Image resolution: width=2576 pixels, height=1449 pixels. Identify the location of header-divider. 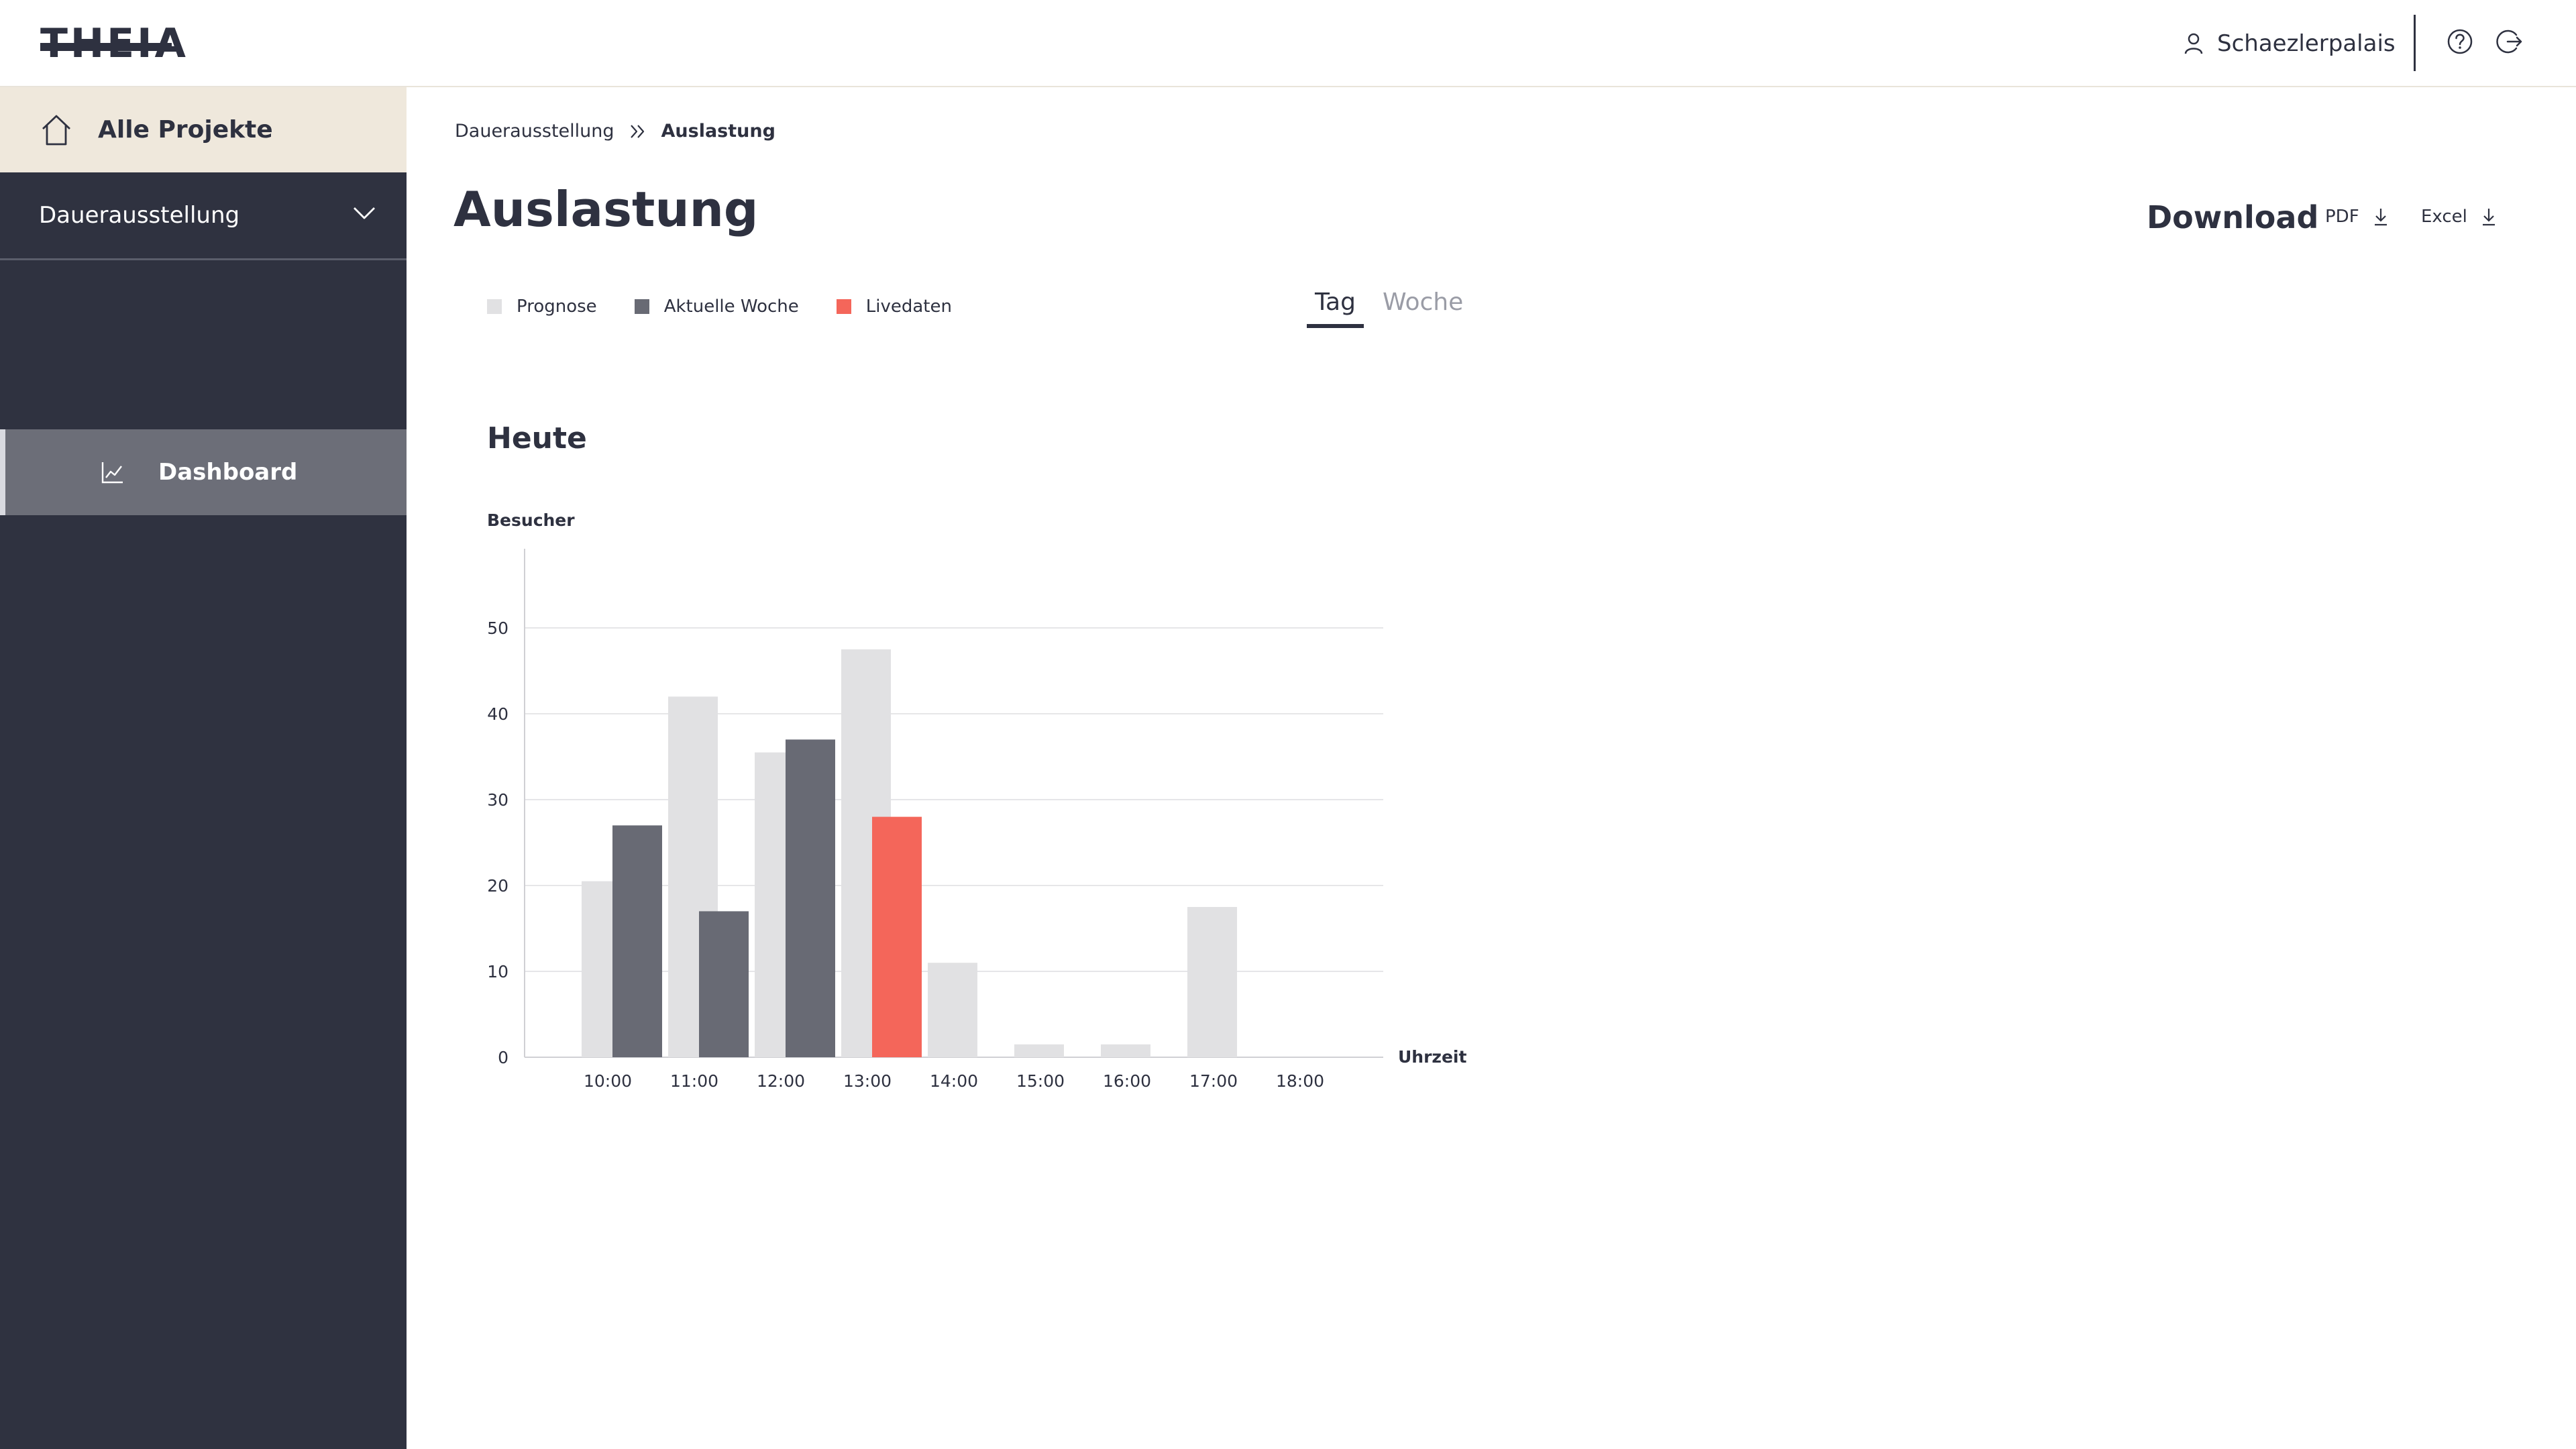
(2415, 43).